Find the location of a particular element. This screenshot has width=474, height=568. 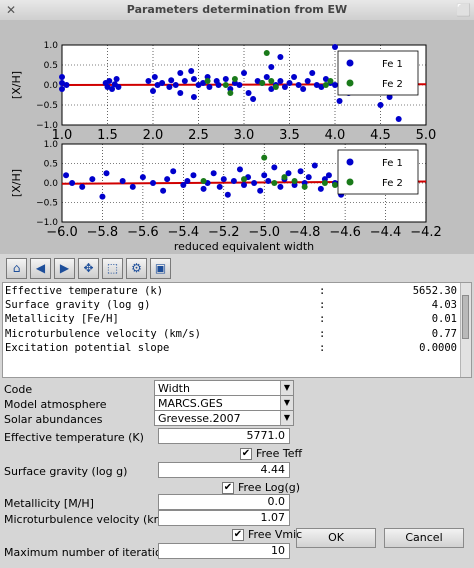

result-row: Surface gravity (log g): 4.03 is located at coordinates (231, 306).